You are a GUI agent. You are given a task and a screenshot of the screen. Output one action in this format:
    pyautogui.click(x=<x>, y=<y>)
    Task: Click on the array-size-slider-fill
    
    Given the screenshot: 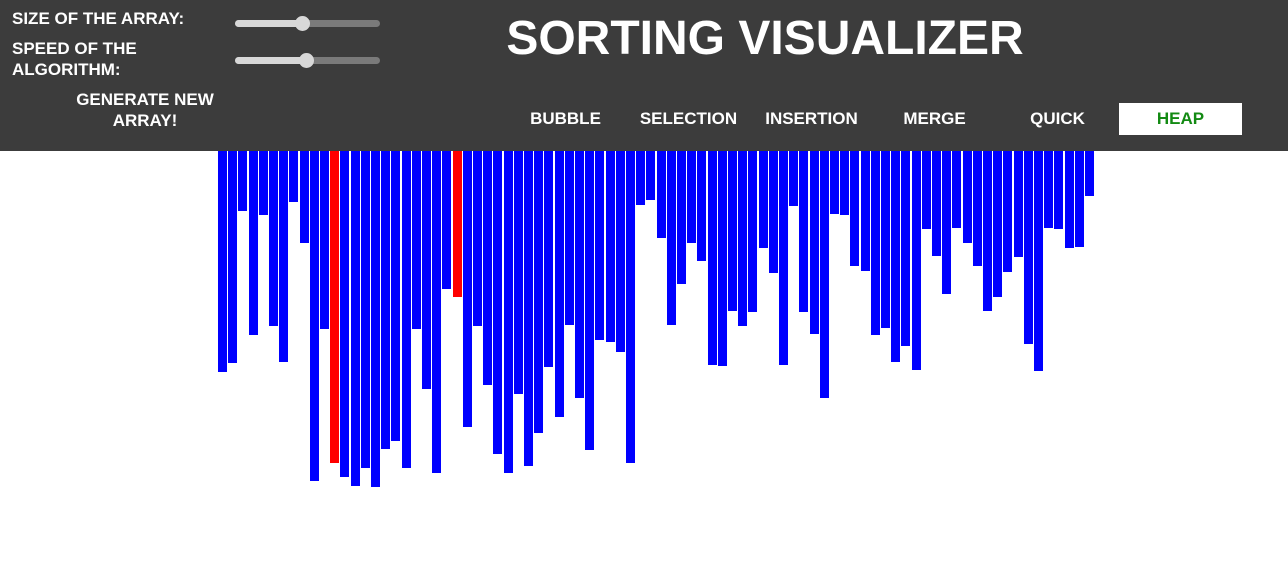 What is the action you would take?
    pyautogui.click(x=268, y=23)
    